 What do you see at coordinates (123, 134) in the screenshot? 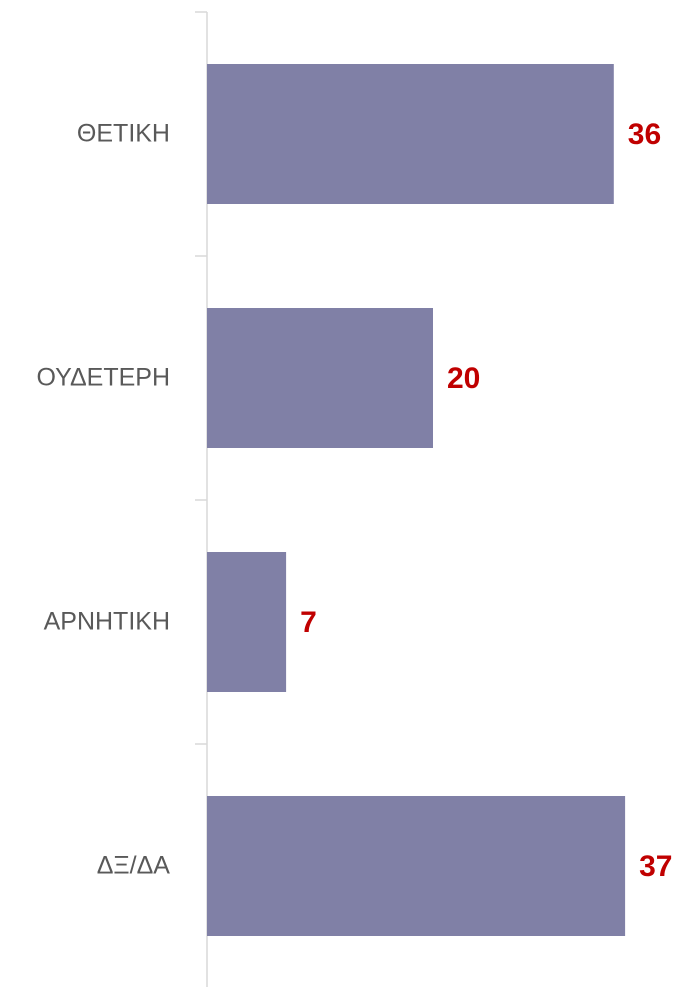
I see `category-label: ΘΕΤΙΚΗ` at bounding box center [123, 134].